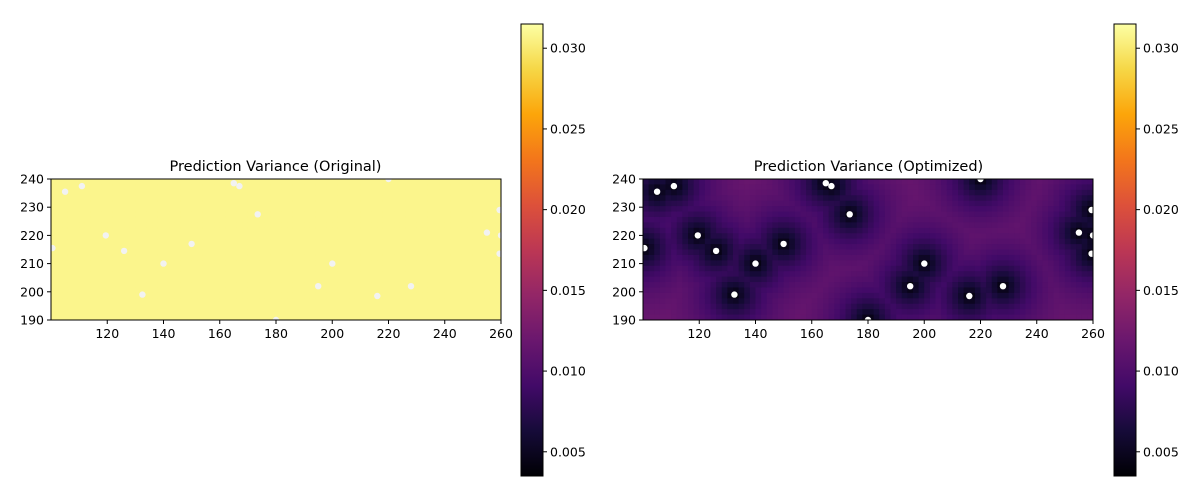  What do you see at coordinates (35, 250) in the screenshot?
I see `y-axis-original: 190 200 210 220 230 240` at bounding box center [35, 250].